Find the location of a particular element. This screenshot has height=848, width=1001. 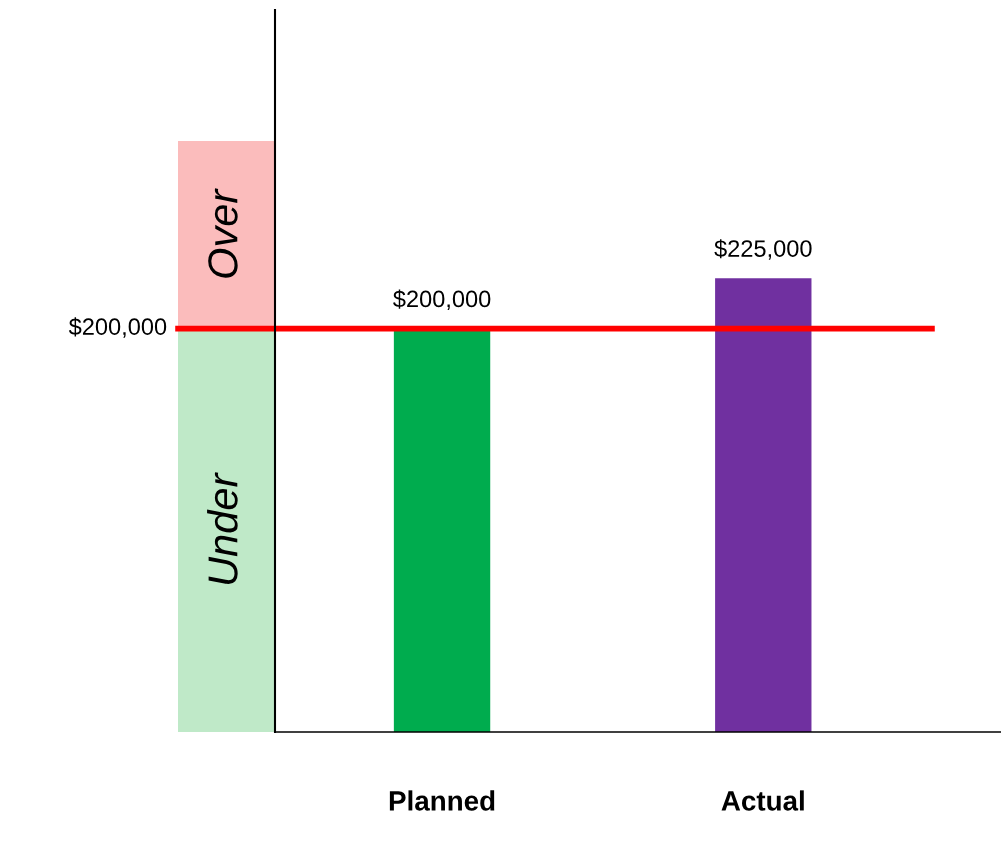

band-label: Over is located at coordinates (223, 233).